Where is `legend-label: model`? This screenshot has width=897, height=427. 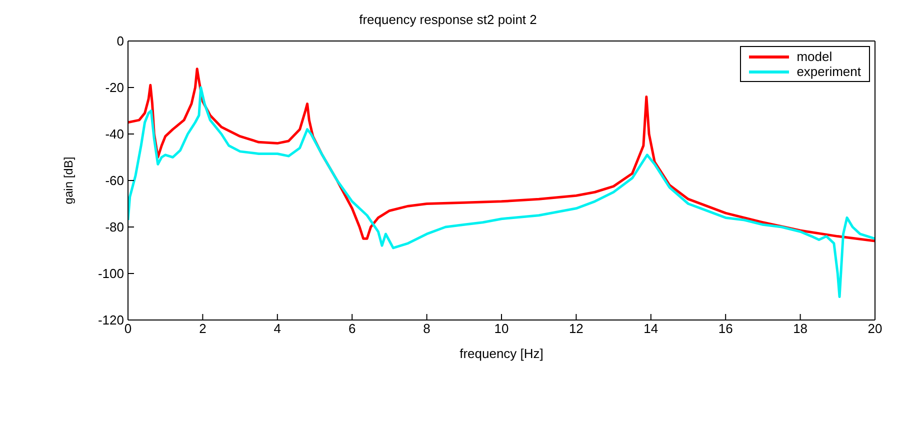 legend-label: model is located at coordinates (814, 56).